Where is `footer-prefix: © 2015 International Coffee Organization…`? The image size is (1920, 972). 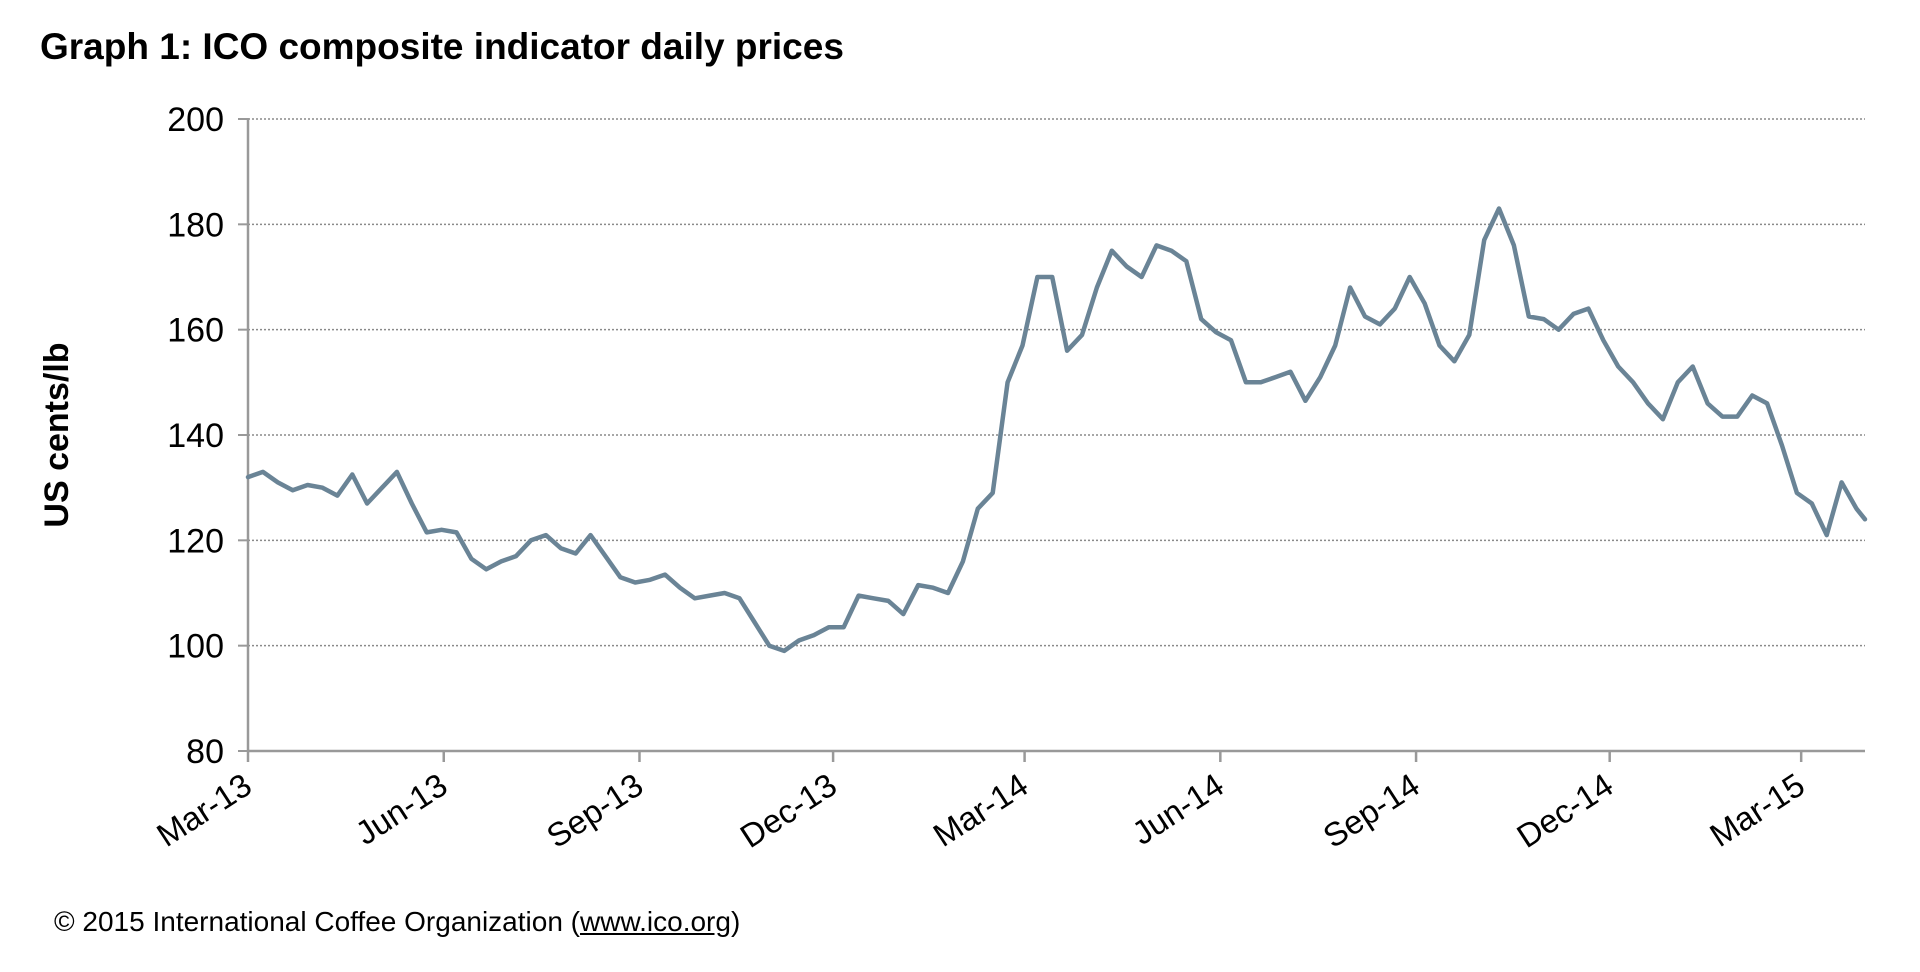
footer-prefix: © 2015 International Coffee Organization… is located at coordinates (317, 921).